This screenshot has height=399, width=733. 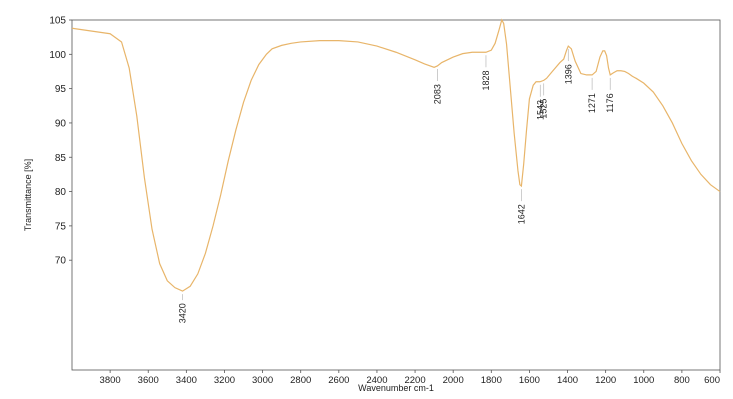 I want to click on peak-label: 3420, so click(x=183, y=313).